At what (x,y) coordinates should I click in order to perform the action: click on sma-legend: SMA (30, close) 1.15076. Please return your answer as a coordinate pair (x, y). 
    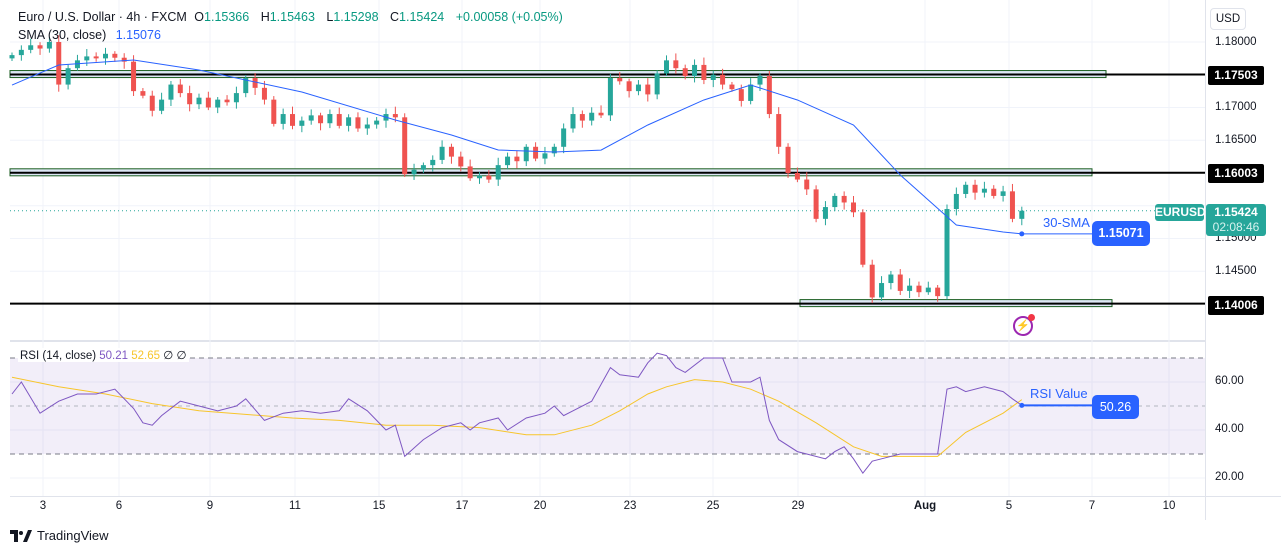
    Looking at the image, I should click on (89, 35).